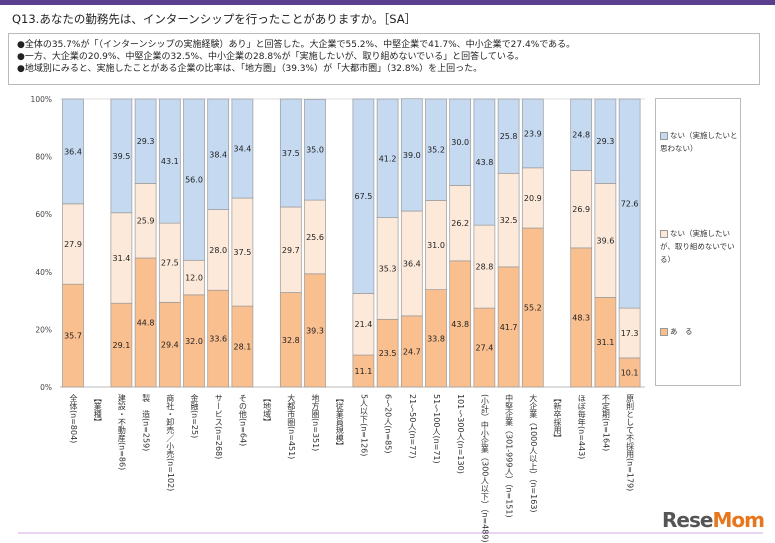  Describe the element at coordinates (388, 353) in the screenshot. I see `data-label: 23.5` at that location.